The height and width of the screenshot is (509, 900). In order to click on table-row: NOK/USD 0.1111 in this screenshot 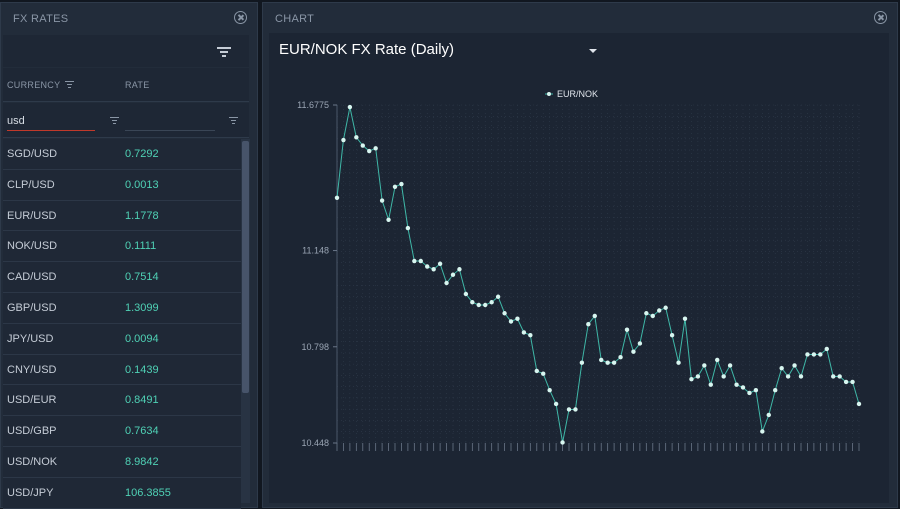, I will do `click(122, 247)`.